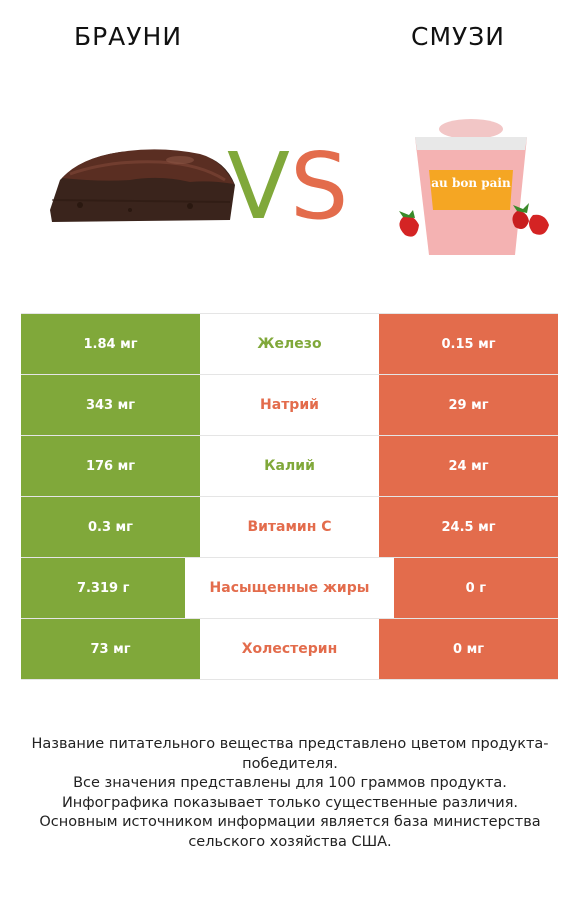 The image size is (580, 904). Describe the element at coordinates (258, 185) in the screenshot. I see `vs-letter-v: V` at that location.